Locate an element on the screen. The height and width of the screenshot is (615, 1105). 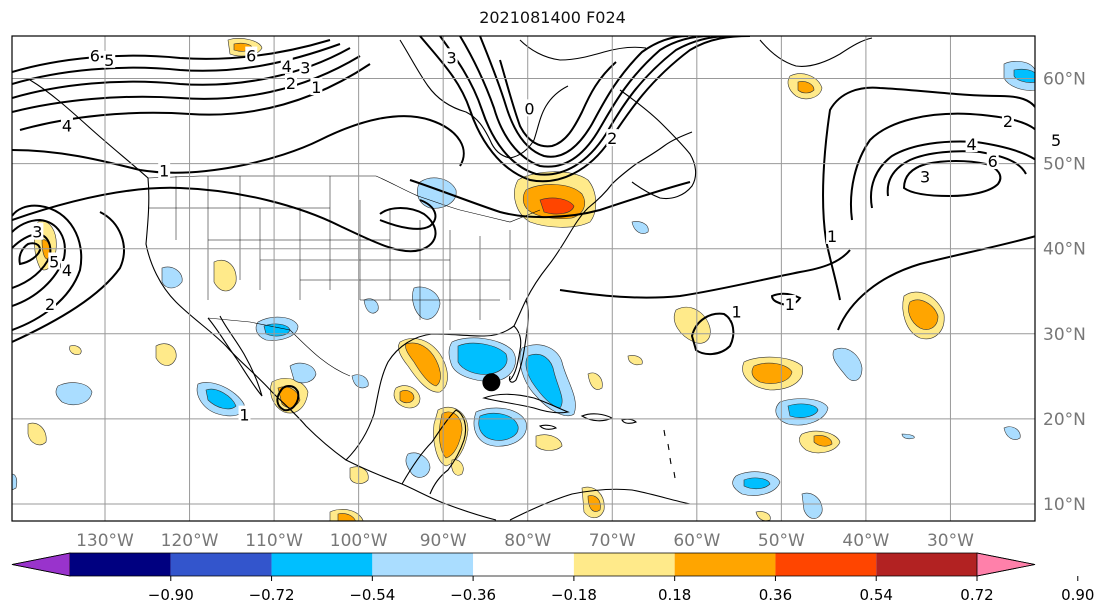
lat-tick-label: 60°N is located at coordinates (1064, 80).